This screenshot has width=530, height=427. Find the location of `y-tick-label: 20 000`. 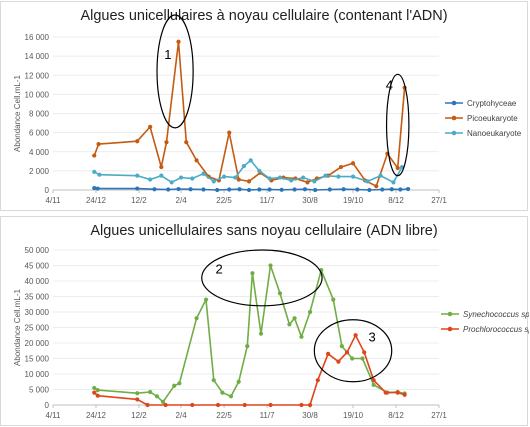

y-tick-label: 20 000 is located at coordinates (37, 343).